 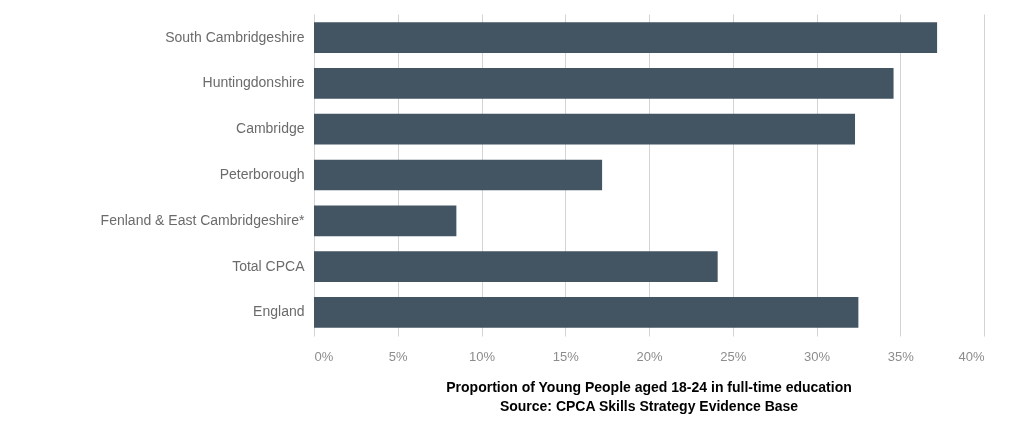 What do you see at coordinates (649, 387) in the screenshot?
I see `text: Proportion of Young People aged 18-24 in full-time education` at bounding box center [649, 387].